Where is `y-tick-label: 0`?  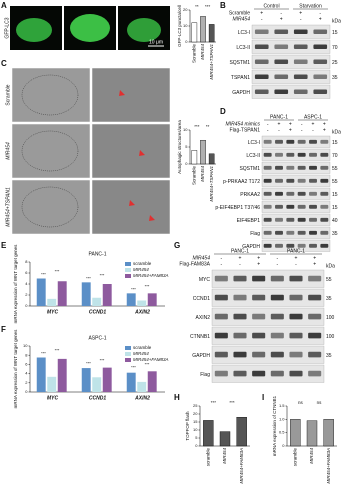 y-tick-label: 0 is located at coordinates (283, 445).